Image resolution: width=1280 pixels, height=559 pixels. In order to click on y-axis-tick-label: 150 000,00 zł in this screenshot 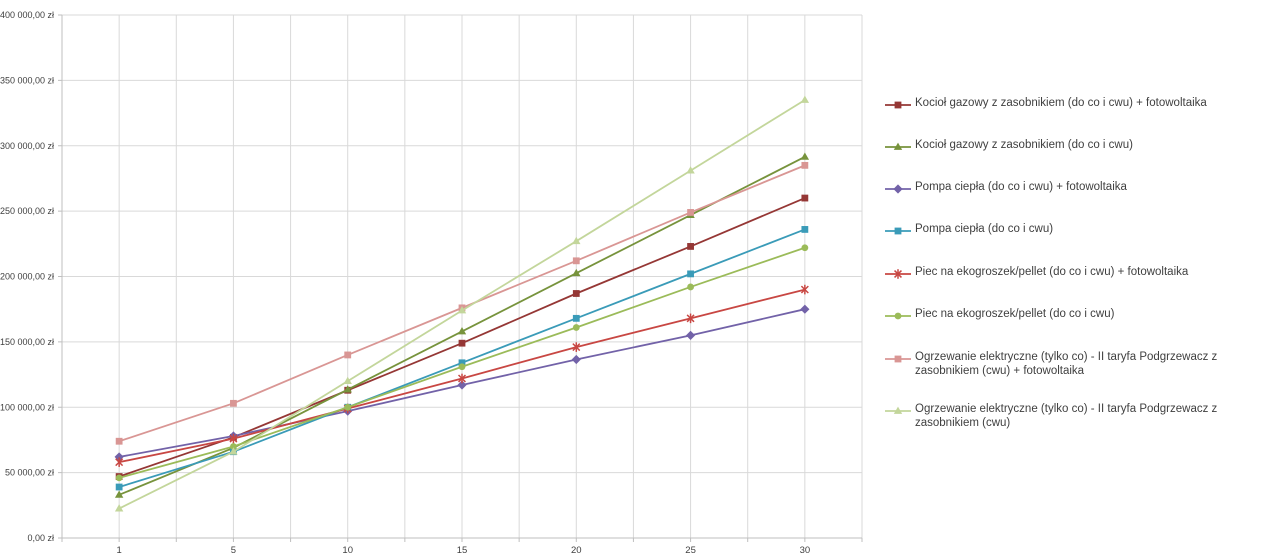, I will do `click(27, 342)`.